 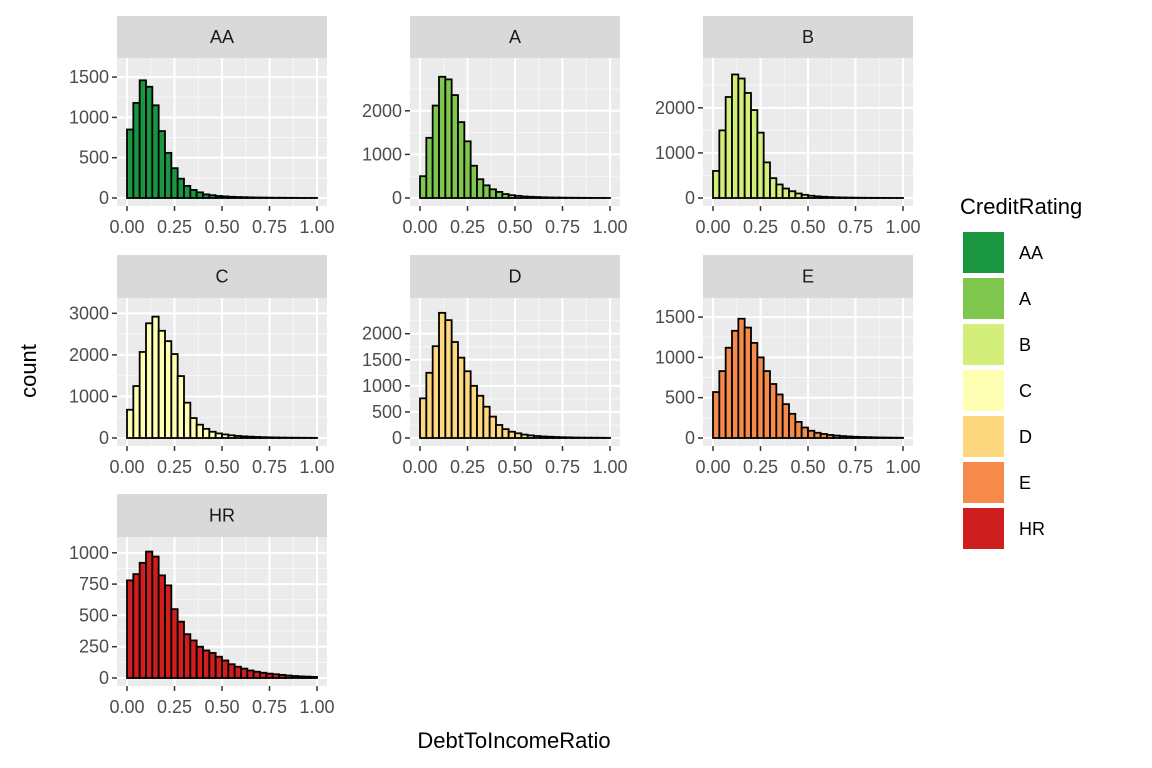 What do you see at coordinates (495, 126) in the screenshot?
I see `facet-a: A 0 1000 2000 0.00 0.25 0.50 0.75 1.00` at bounding box center [495, 126].